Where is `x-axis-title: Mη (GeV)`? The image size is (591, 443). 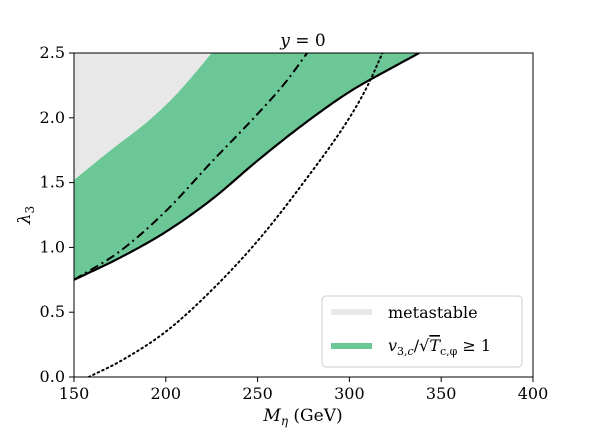
x-axis-title: Mη (GeV) is located at coordinates (302, 417).